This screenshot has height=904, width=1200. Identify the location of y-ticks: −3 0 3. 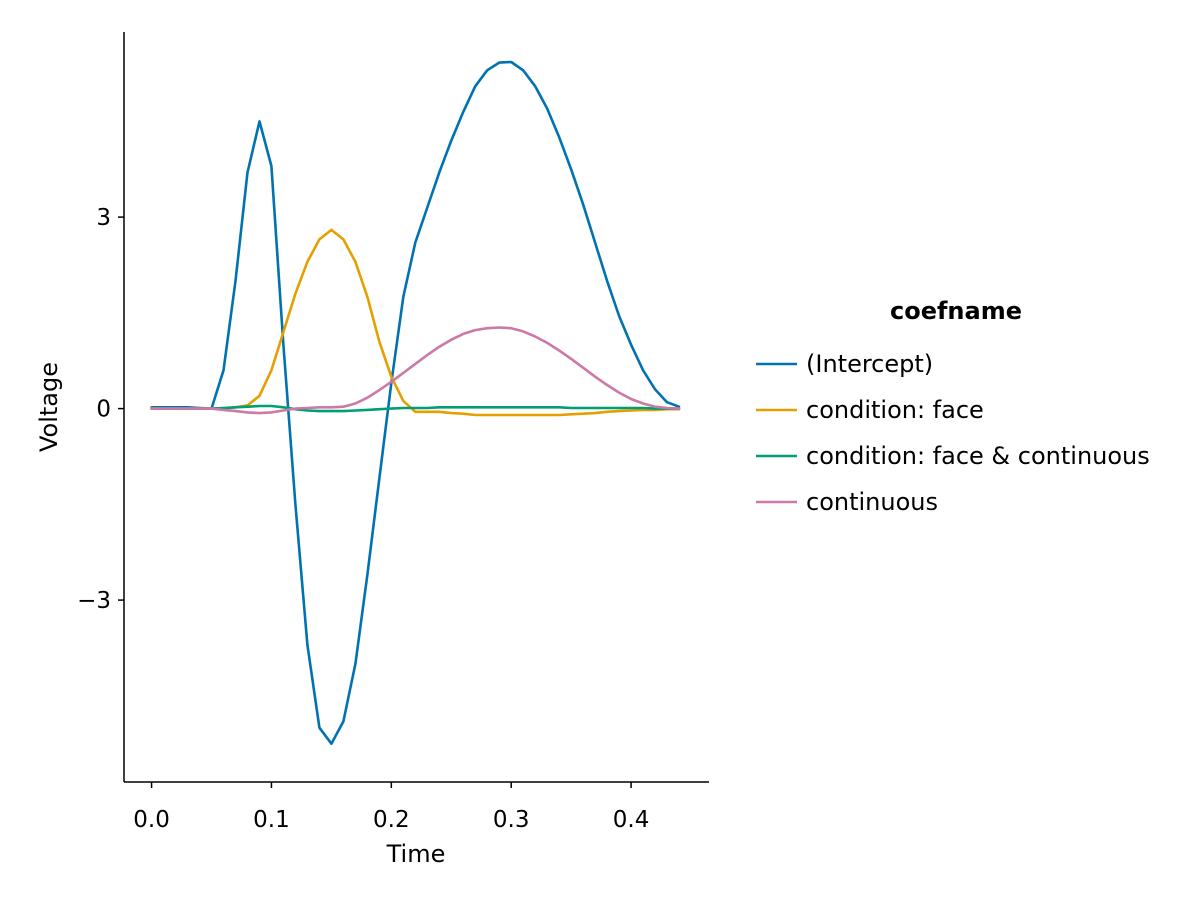
(100, 409).